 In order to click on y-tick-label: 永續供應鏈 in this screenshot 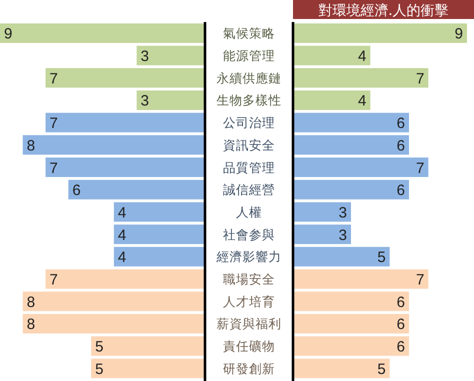, I will do `click(249, 78)`.